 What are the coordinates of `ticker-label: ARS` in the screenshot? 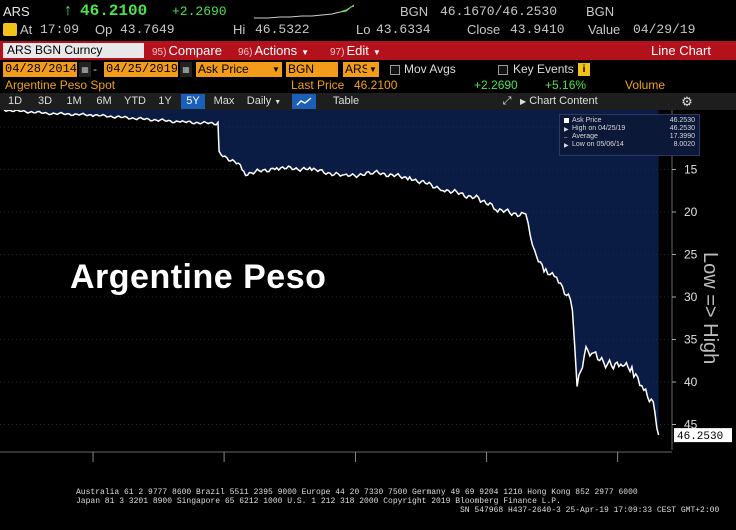 It's located at (16, 11).